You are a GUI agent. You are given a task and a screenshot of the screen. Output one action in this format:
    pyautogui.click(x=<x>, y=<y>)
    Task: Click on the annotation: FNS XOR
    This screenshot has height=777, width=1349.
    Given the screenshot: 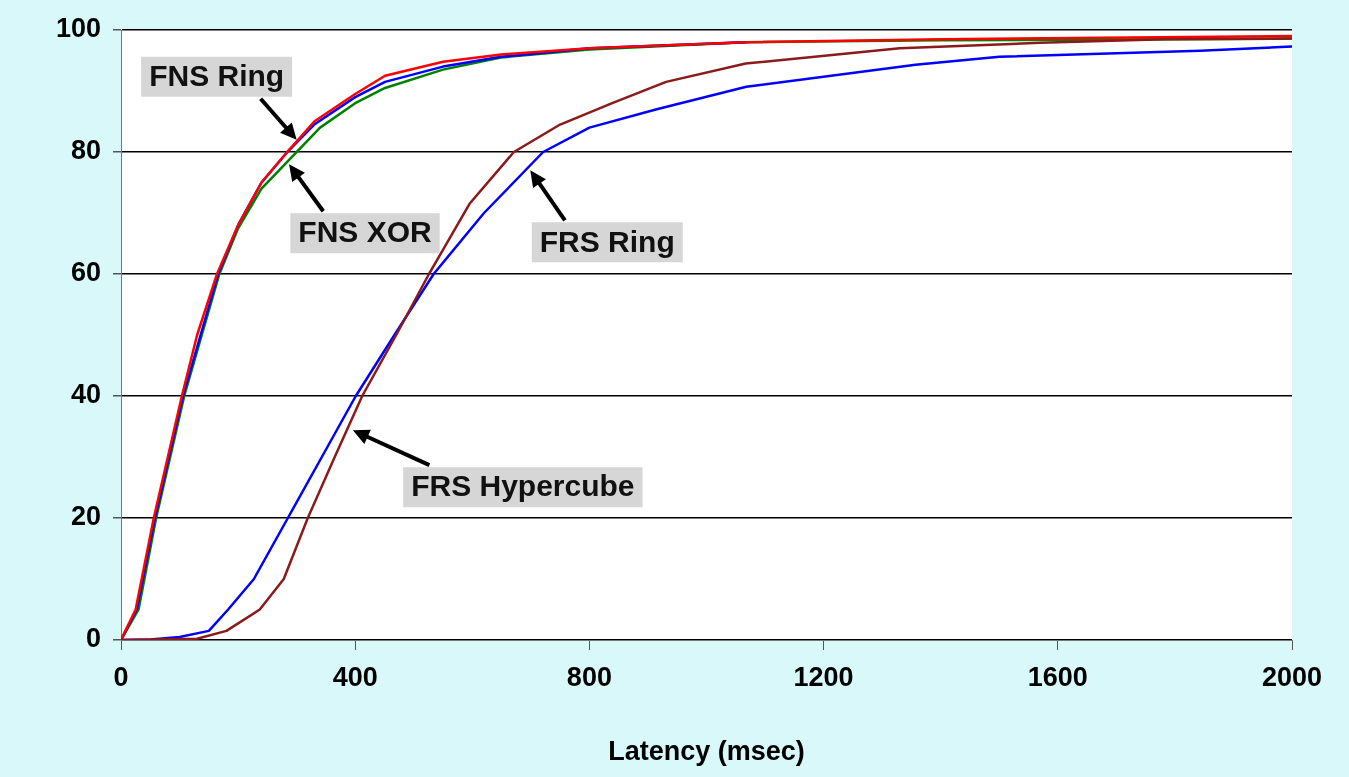 What is the action you would take?
    pyautogui.click(x=365, y=232)
    